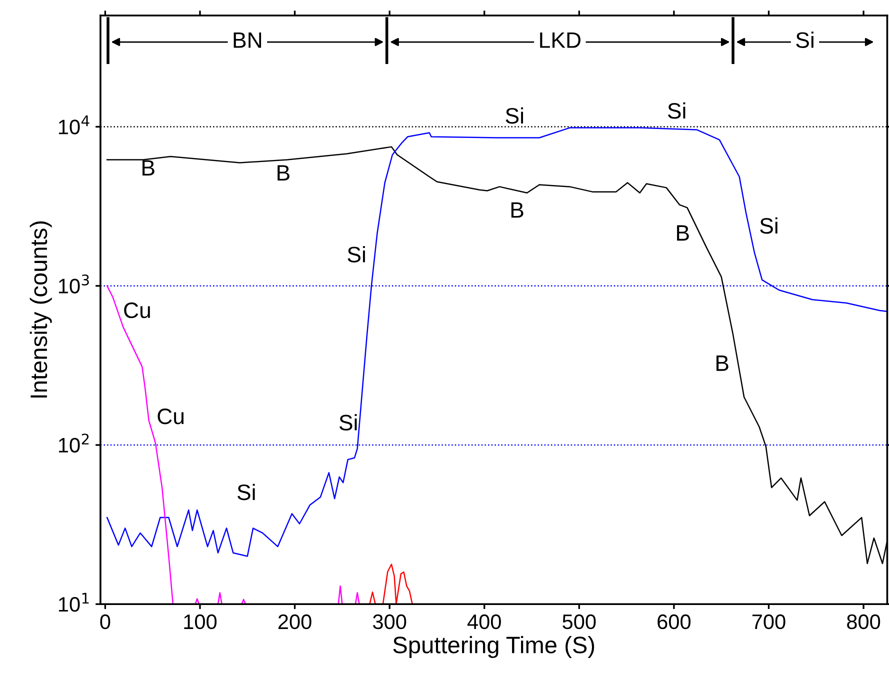  Describe the element at coordinates (863, 622) in the screenshot. I see `x-tick-label: 800` at that location.